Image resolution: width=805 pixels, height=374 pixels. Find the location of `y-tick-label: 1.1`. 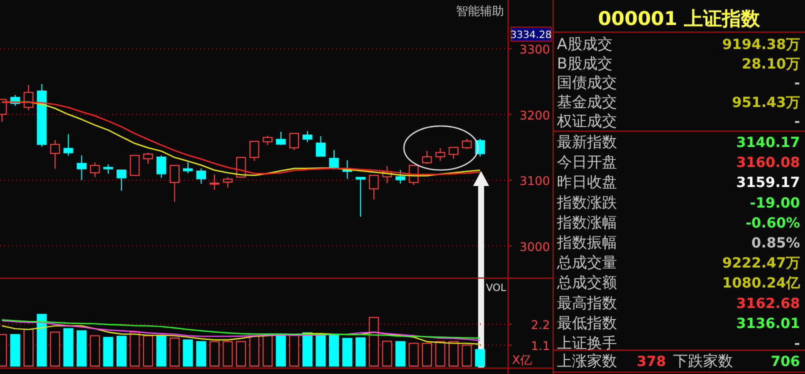

y-tick-label: 1.1 is located at coordinates (540, 346).